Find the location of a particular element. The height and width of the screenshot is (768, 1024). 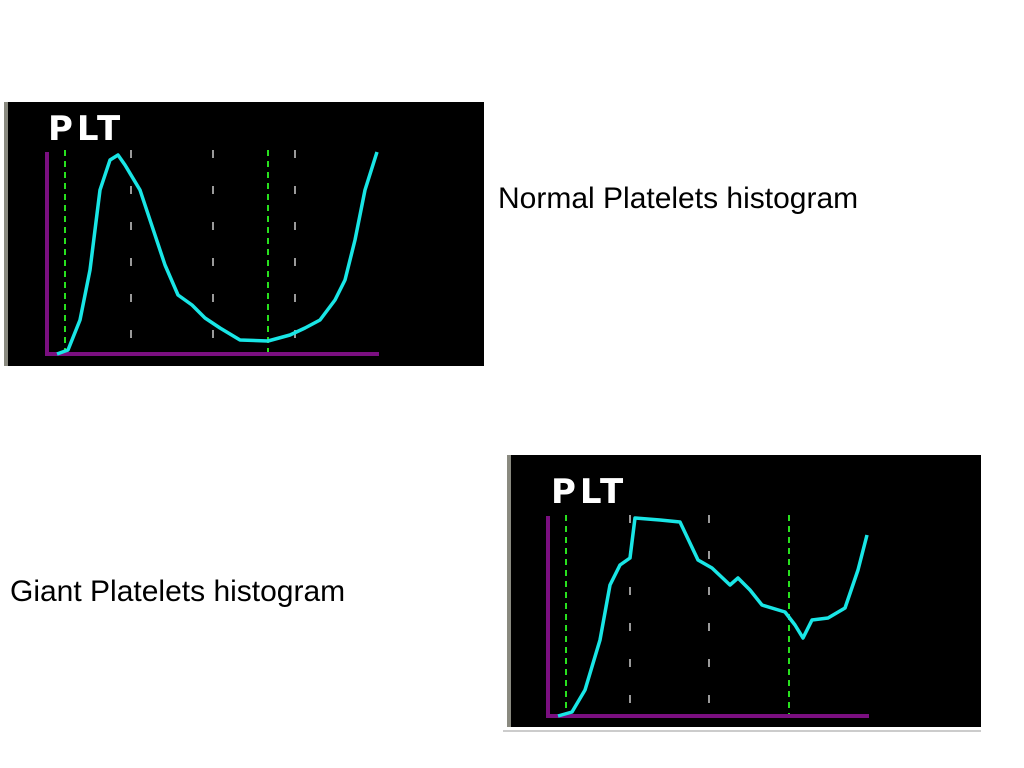

caption: Normal Platelets histogram is located at coordinates (678, 198).